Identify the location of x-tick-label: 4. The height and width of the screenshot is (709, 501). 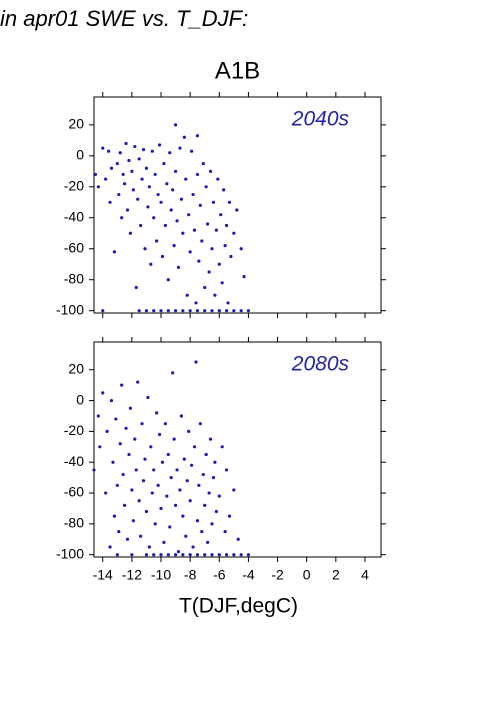
(365, 575).